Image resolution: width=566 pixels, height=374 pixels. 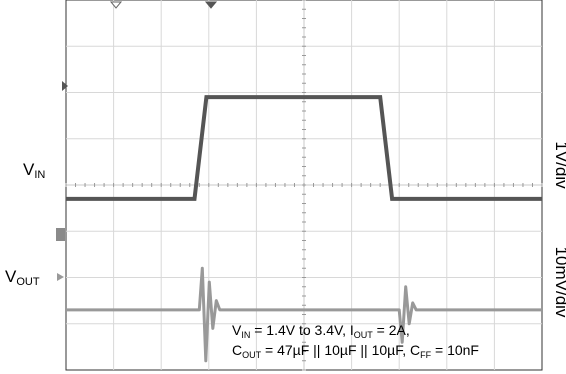 I want to click on vin-channel-label: VIN, so click(x=34, y=170).